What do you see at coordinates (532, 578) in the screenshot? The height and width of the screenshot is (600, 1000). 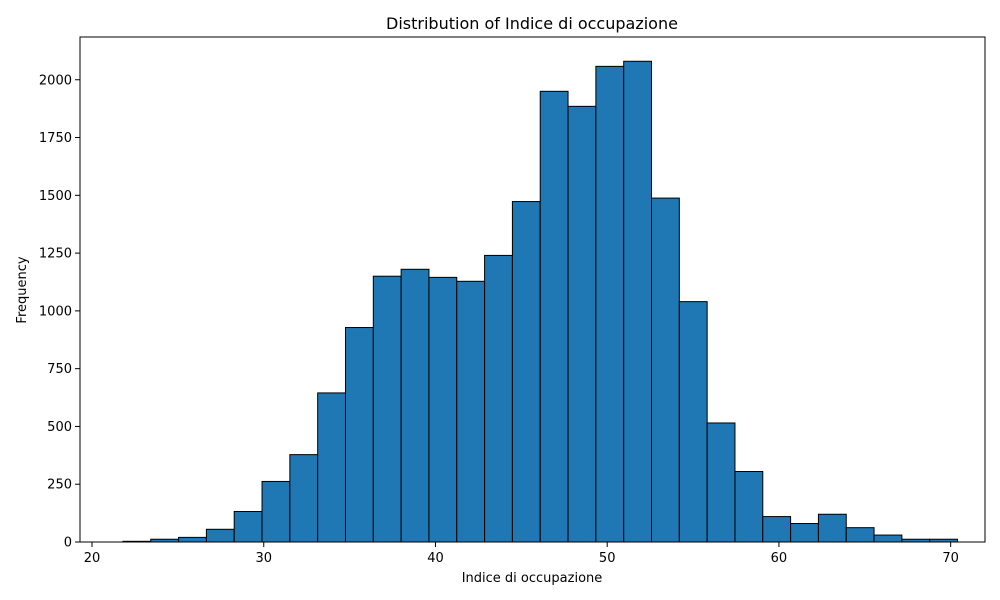 I see `x-axis-label: Indice di occupazione` at bounding box center [532, 578].